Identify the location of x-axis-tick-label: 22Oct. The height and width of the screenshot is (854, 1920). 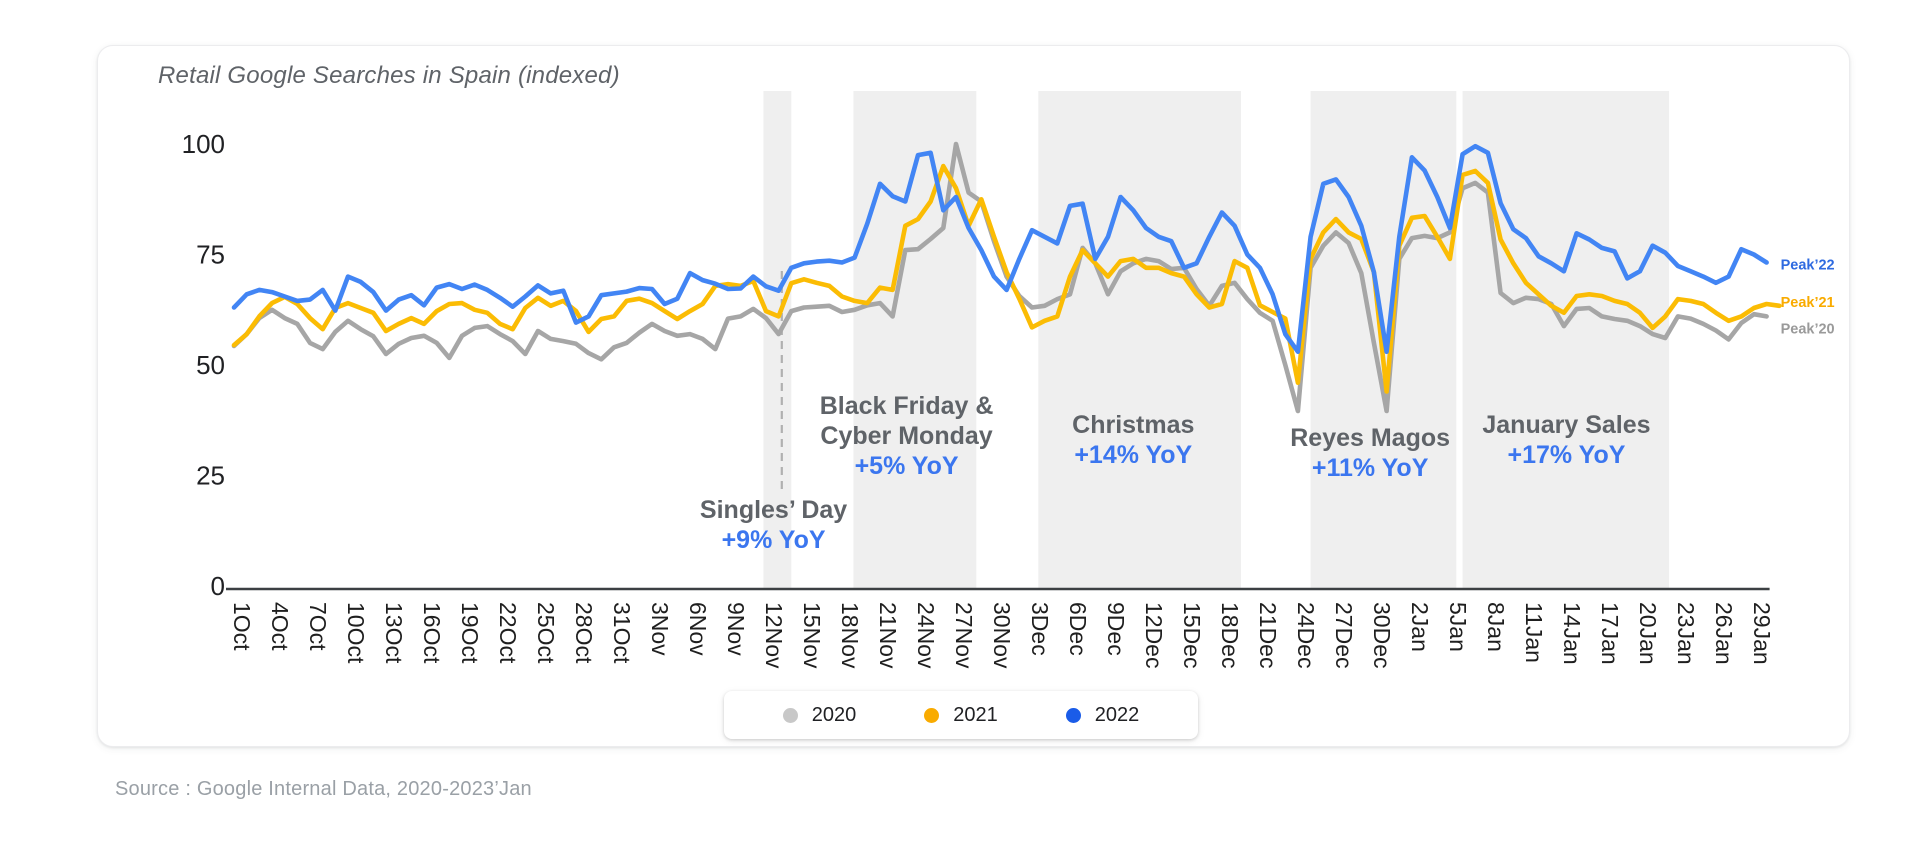
(508, 633).